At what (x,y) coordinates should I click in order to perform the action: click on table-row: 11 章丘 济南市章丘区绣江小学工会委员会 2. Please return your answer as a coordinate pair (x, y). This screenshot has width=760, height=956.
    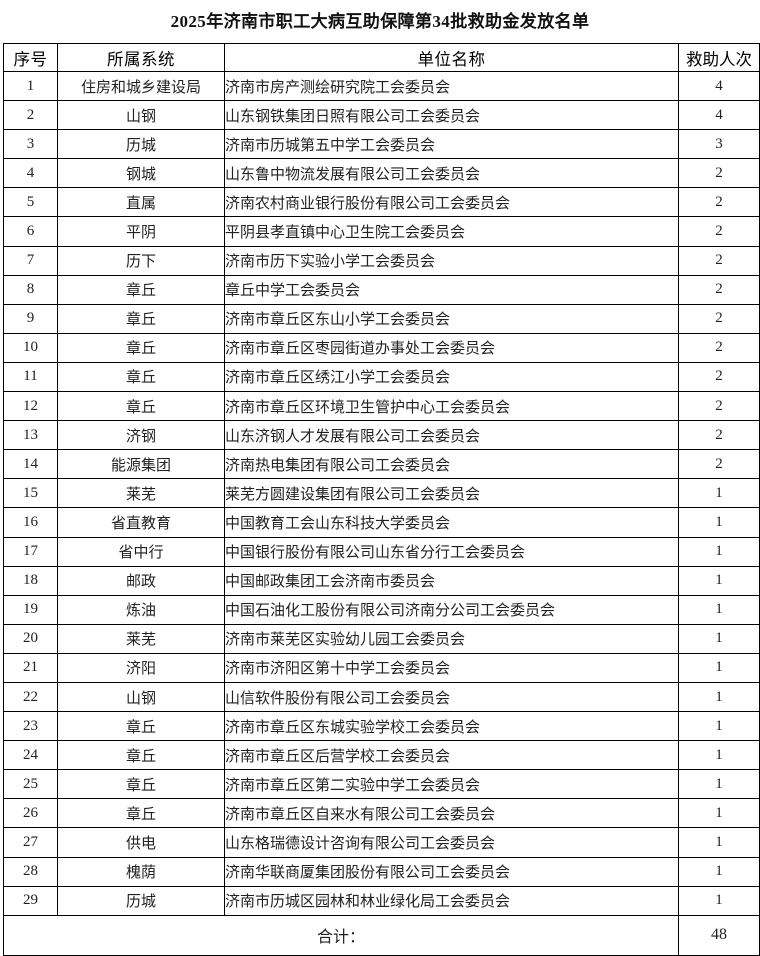
    Looking at the image, I should click on (381, 377).